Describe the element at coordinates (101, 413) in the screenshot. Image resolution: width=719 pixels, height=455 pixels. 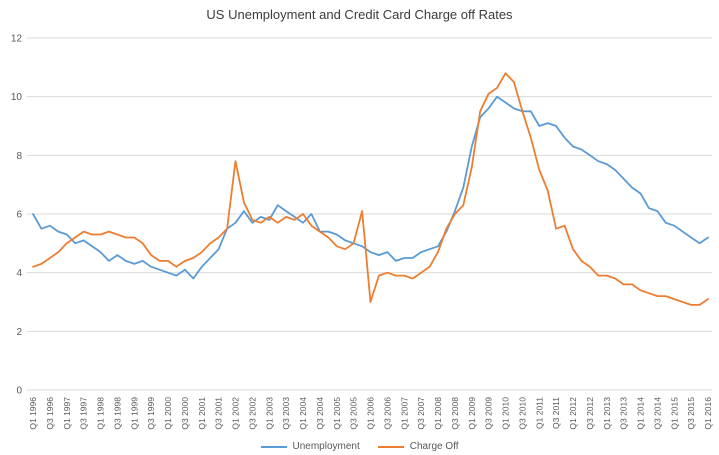
I see `x-axis-tick-label: Q1 1998` at that location.